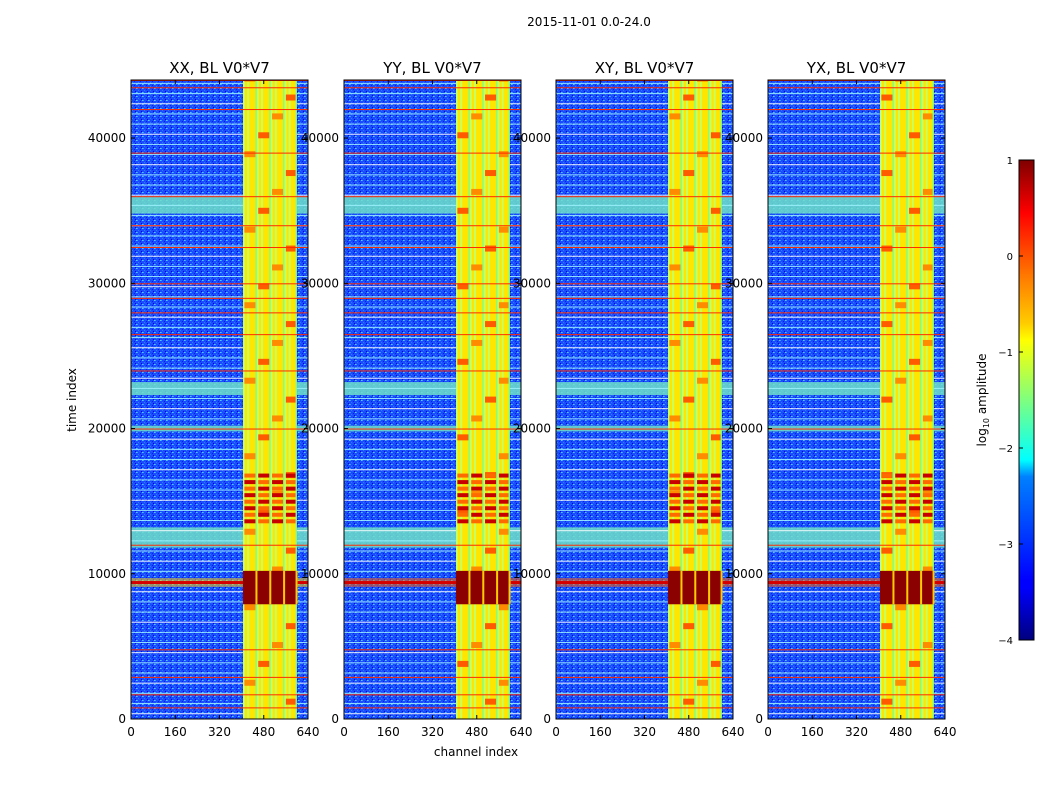 The image size is (1050, 800). Describe the element at coordinates (219, 732) in the screenshot. I see `x-tick-label: 320` at that location.